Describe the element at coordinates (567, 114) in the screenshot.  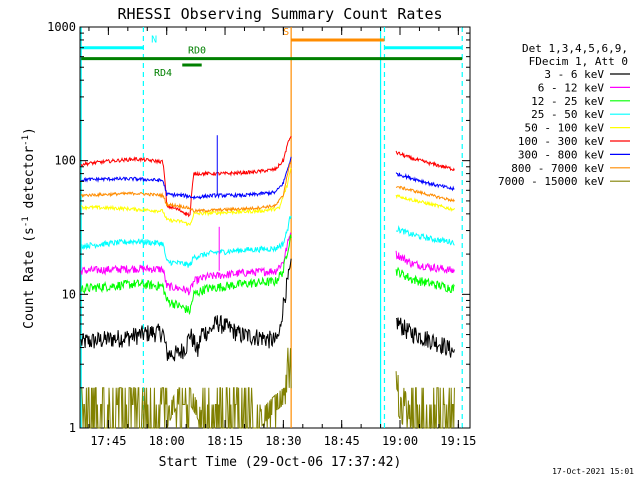
I see `legend-label-3: 25 - 50 keV` at that location.